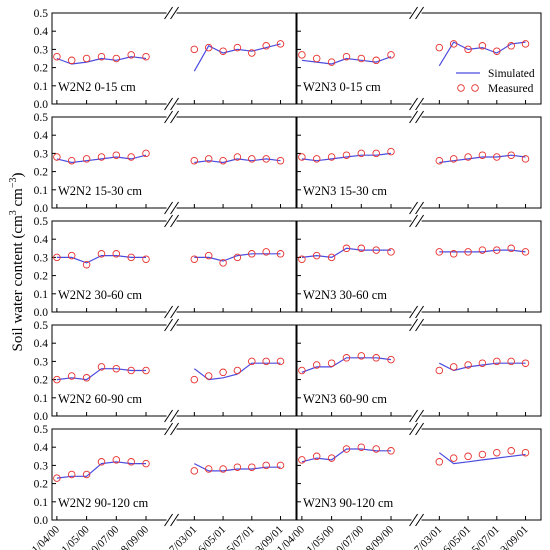  What do you see at coordinates (484, 537) in the screenshot?
I see `x-tick-label: 25/07/01` at bounding box center [484, 537].